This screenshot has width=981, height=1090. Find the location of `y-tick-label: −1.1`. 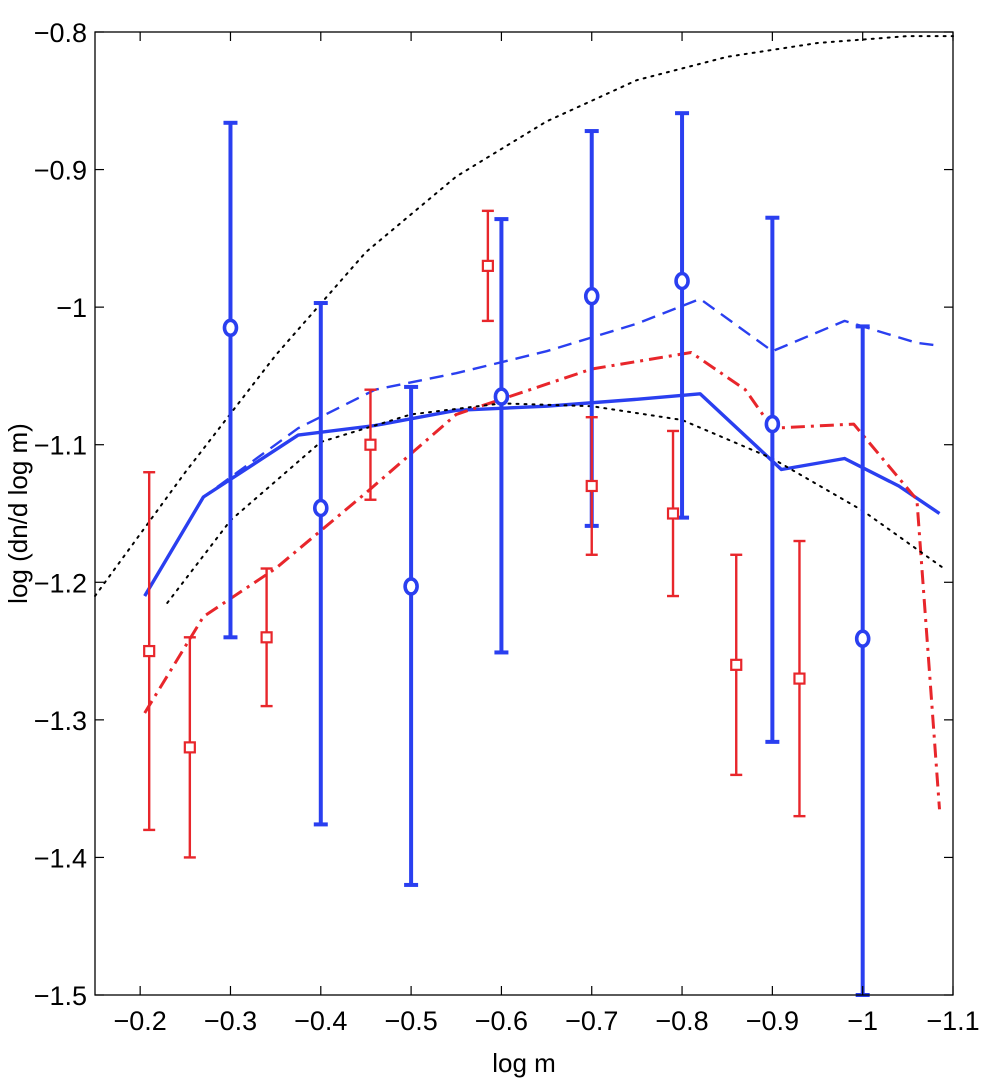

y-tick-label: −1.1 is located at coordinates (60, 446).